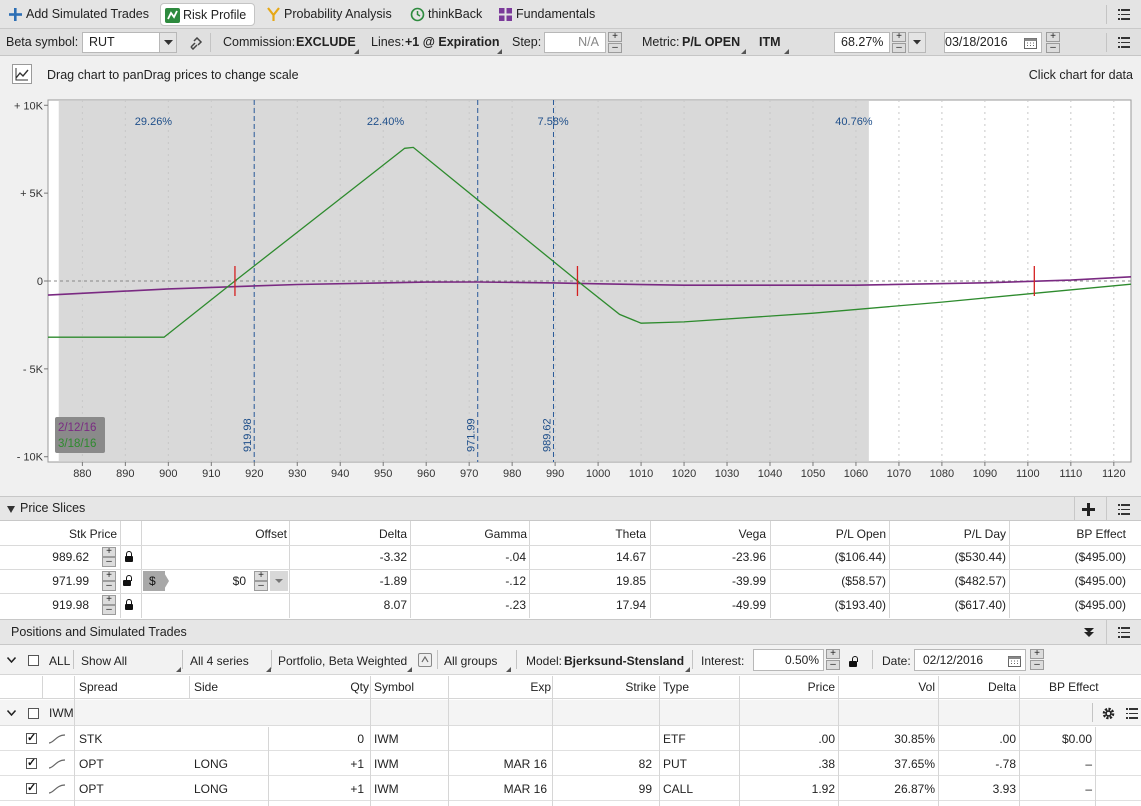 The width and height of the screenshot is (1141, 806). Describe the element at coordinates (219, 661) in the screenshot. I see `series-filter: All 4 series` at that location.